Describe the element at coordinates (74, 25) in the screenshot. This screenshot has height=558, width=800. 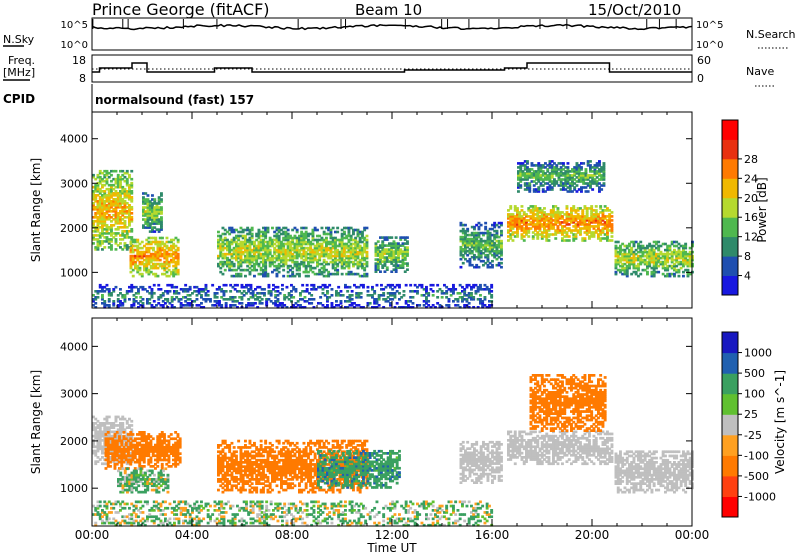
I see `noise-tick-top-left: 10^5` at that location.